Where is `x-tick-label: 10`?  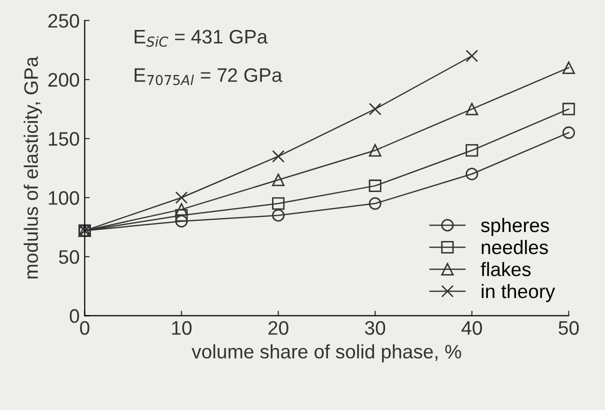 x-tick-label: 10 is located at coordinates (182, 328).